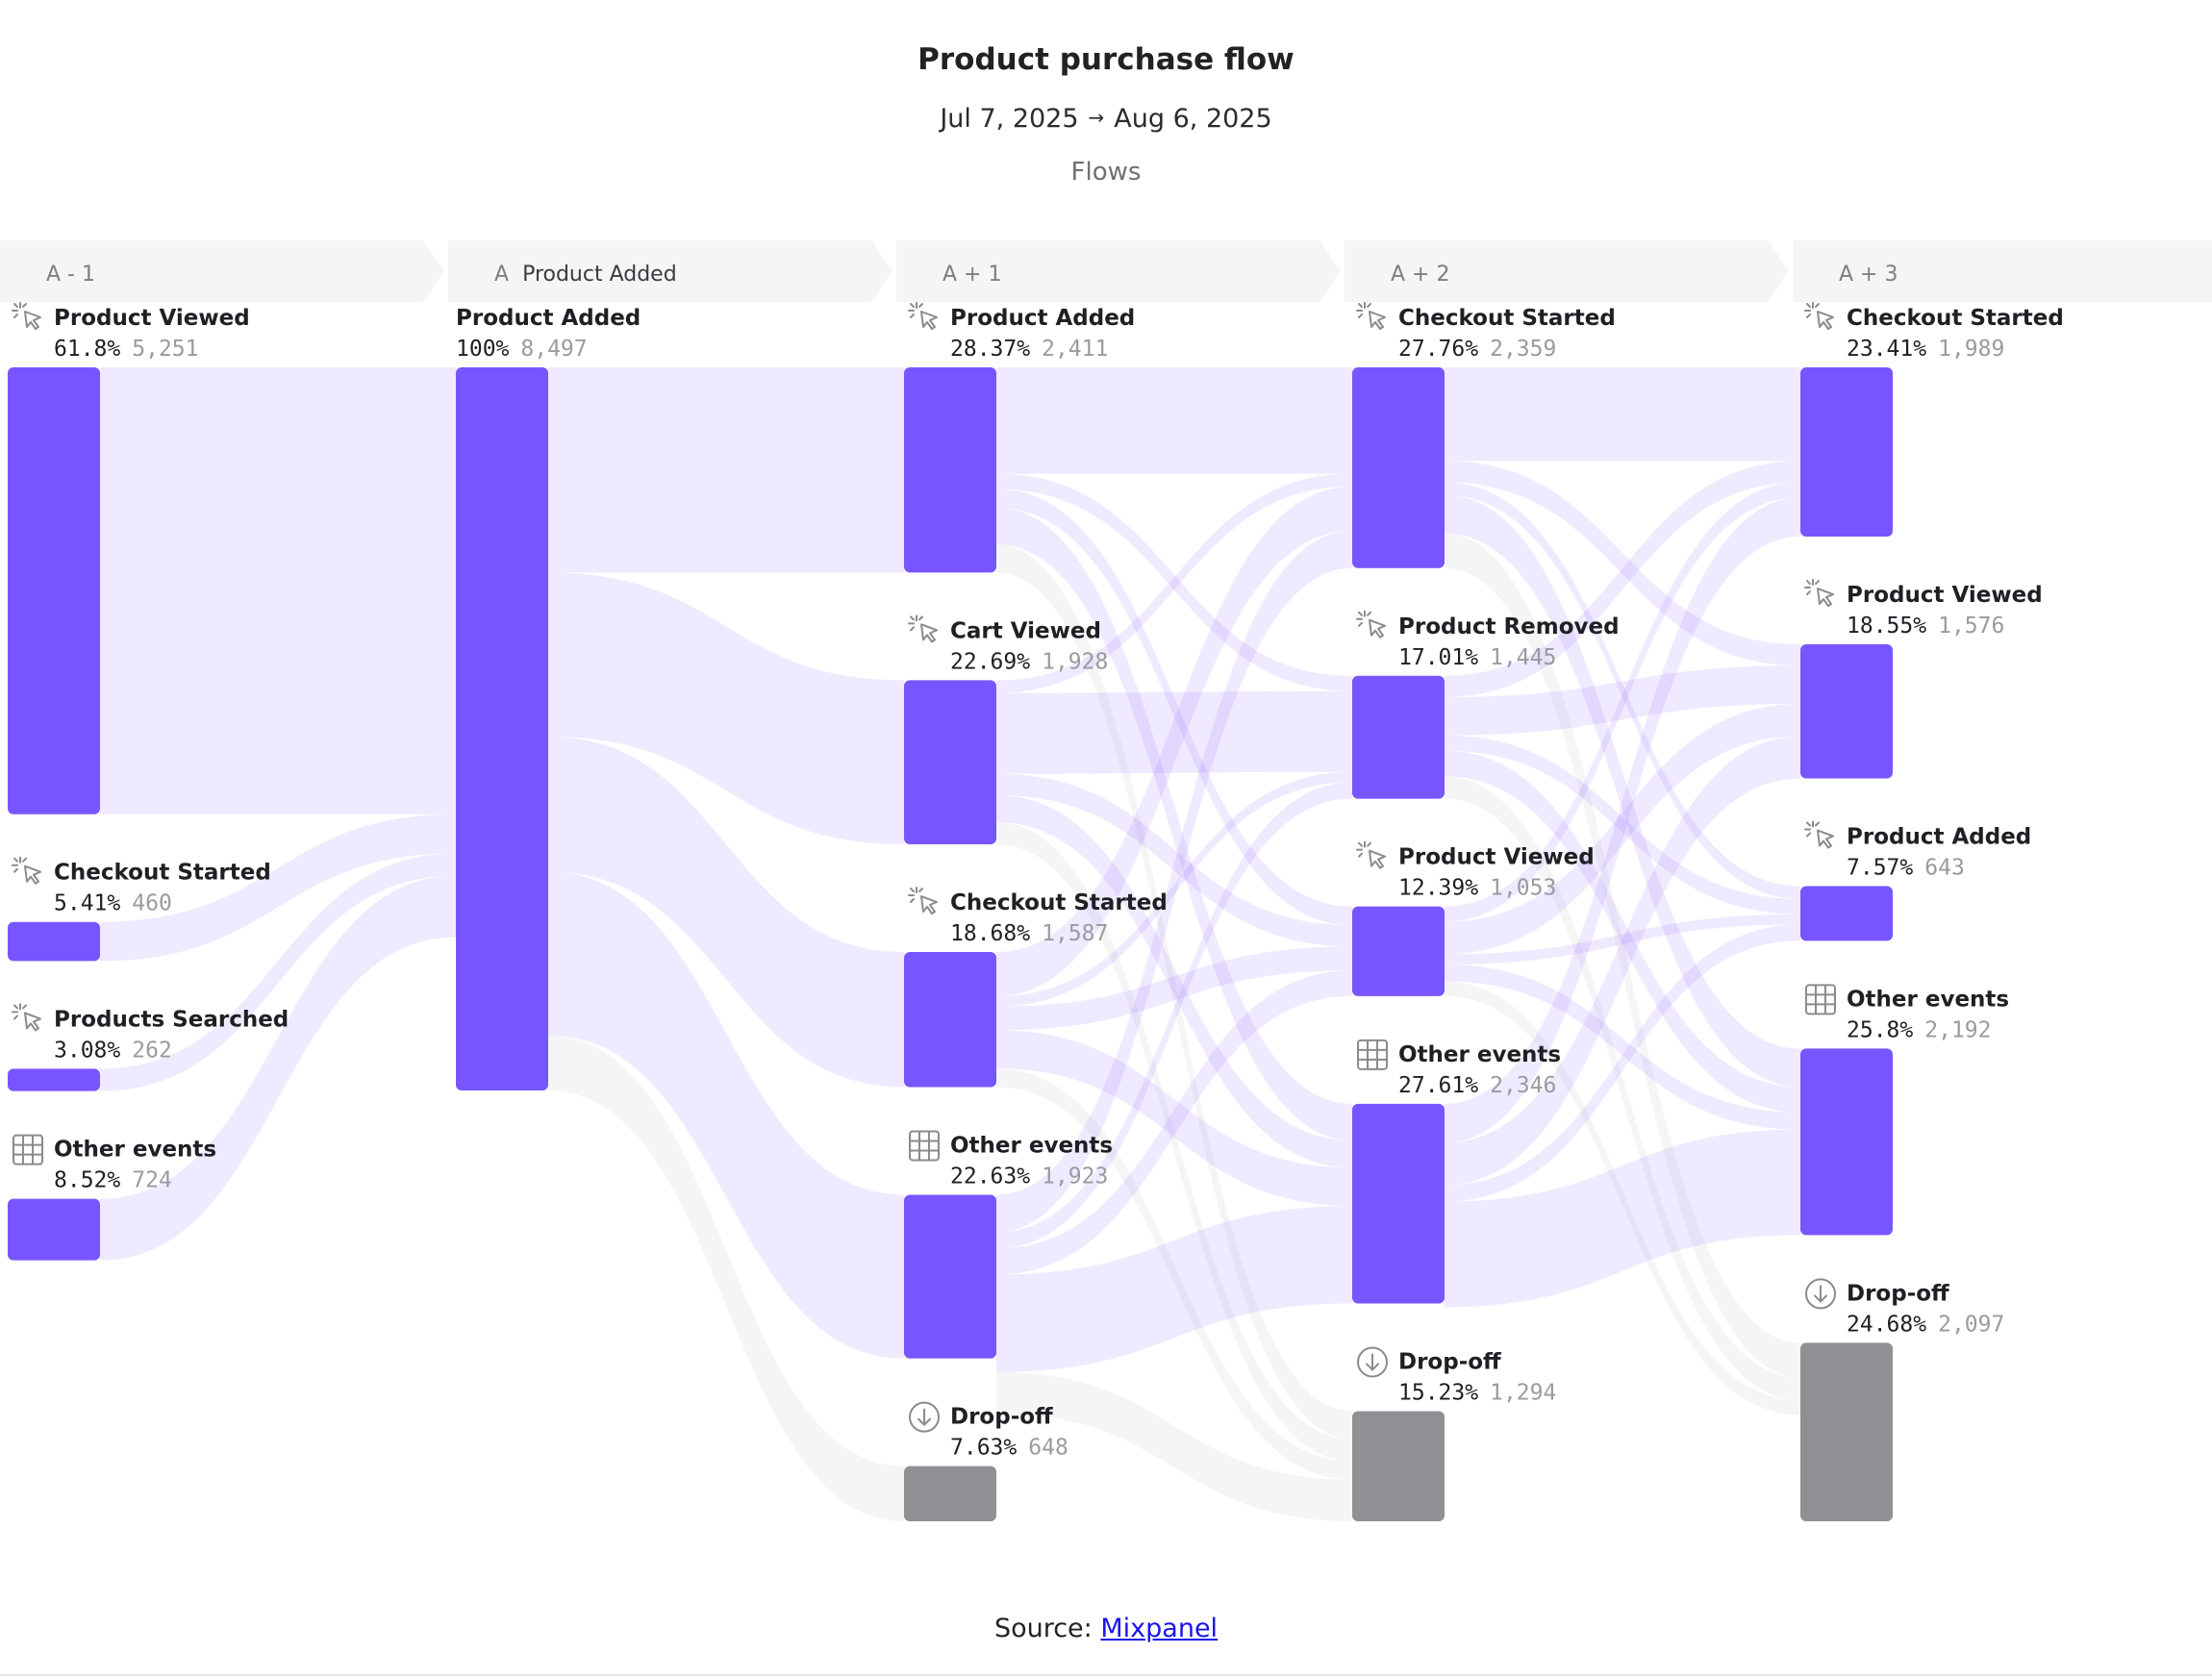 The width and height of the screenshot is (2212, 1679). I want to click on node-4-1: Product Viewed 18.55% 1,576, so click(1922, 679).